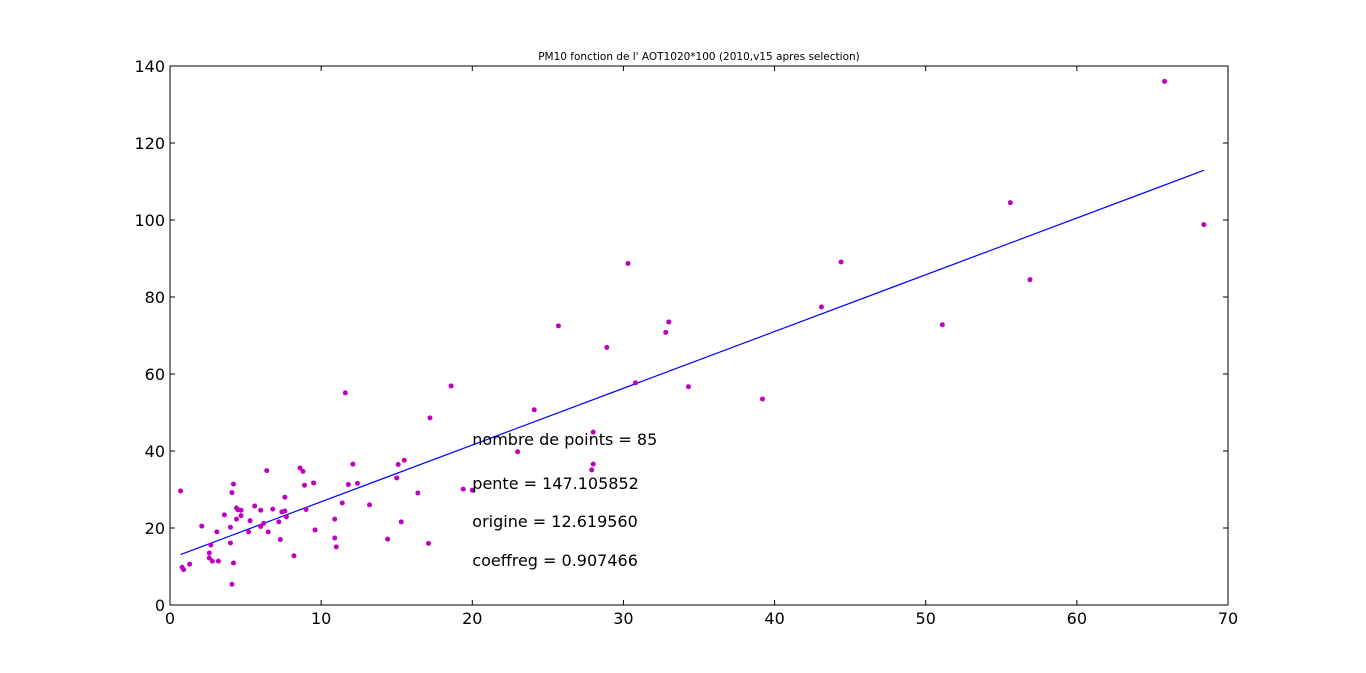  Describe the element at coordinates (1228, 618) in the screenshot. I see `x-tick-label: 70` at that location.